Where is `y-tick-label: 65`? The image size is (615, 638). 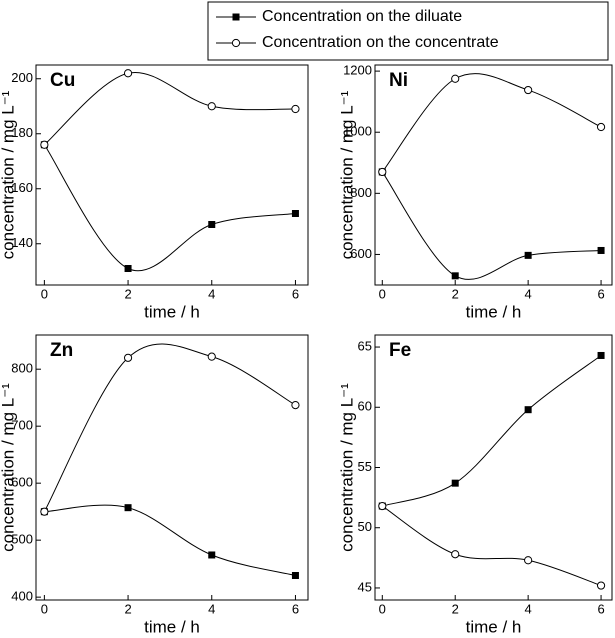
y-tick-label: 65 is located at coordinates (365, 345).